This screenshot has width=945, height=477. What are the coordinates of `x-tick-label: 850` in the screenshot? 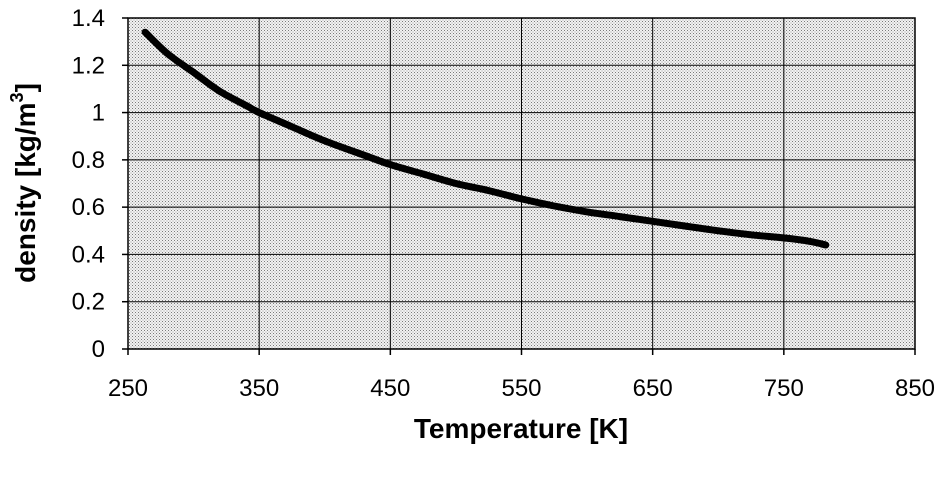 It's located at (915, 388).